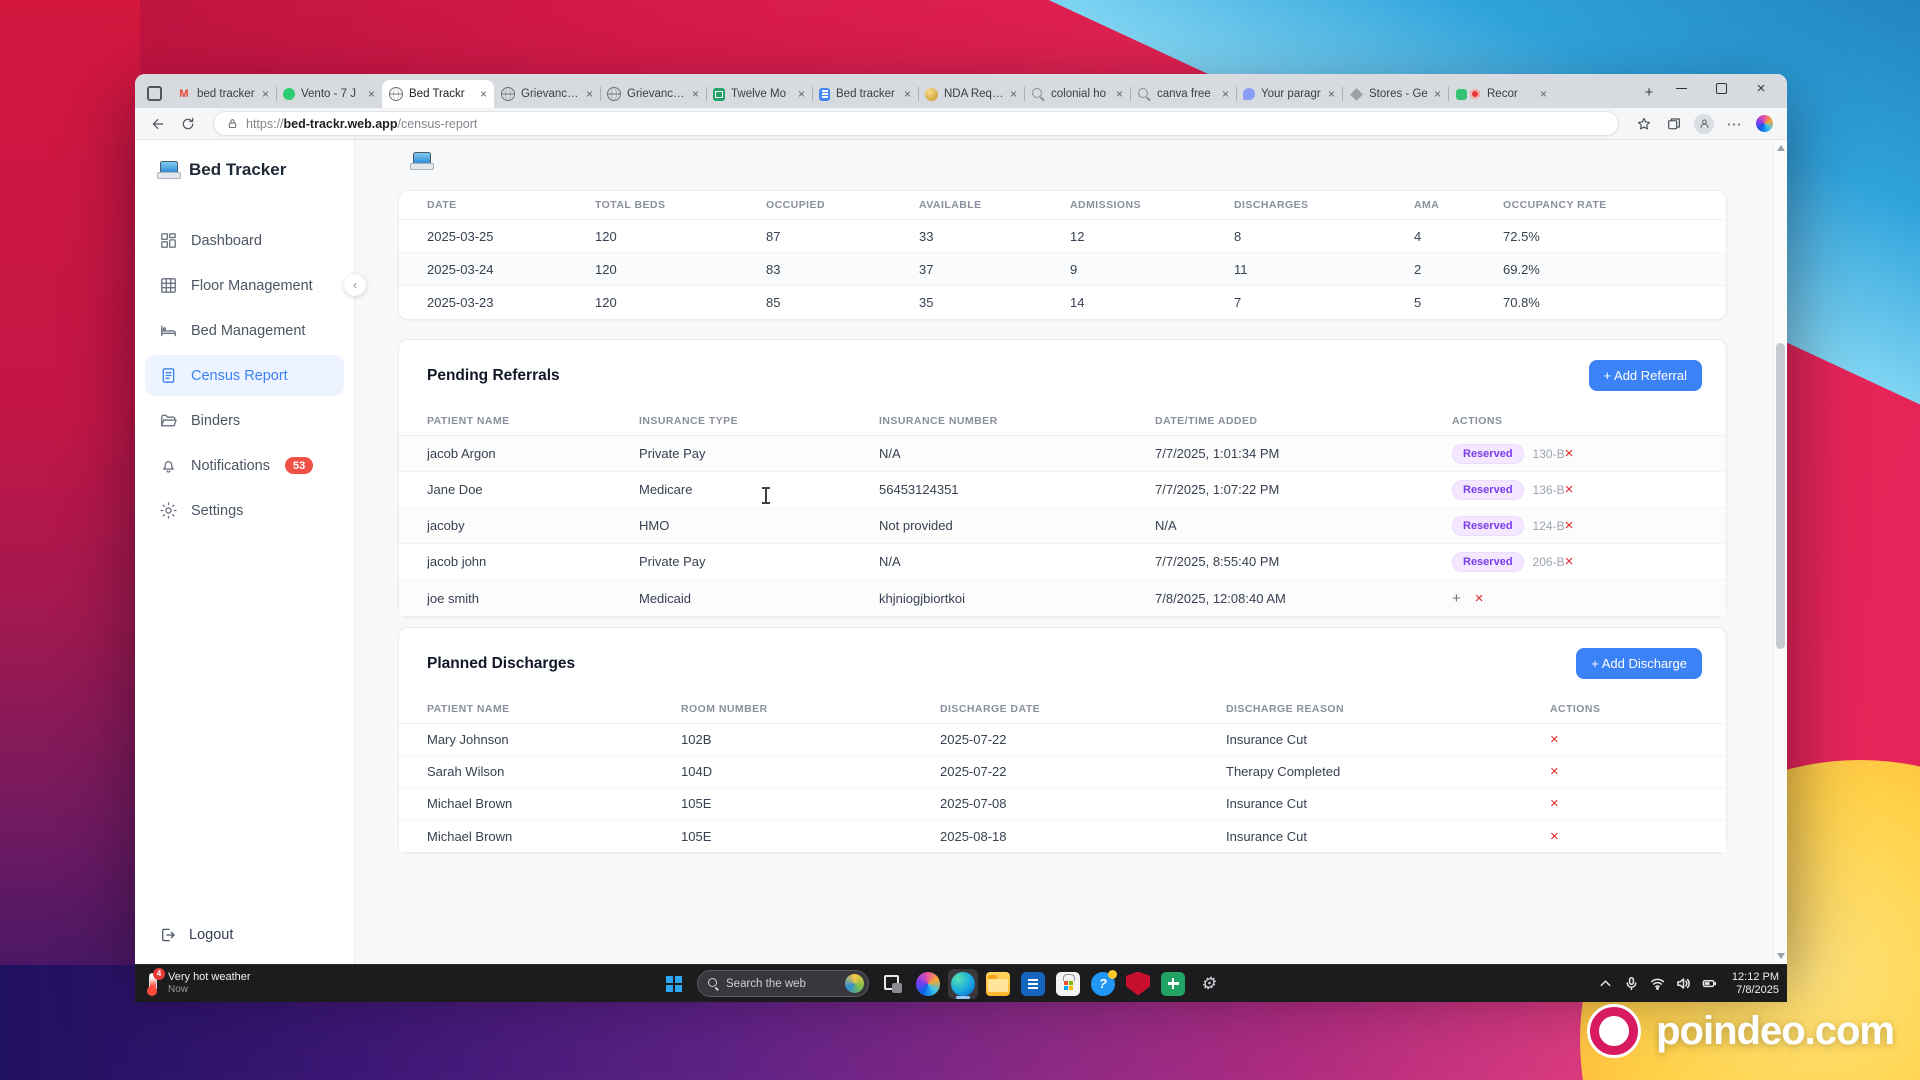 This screenshot has width=1920, height=1080. I want to click on sidebar-item: Settings, so click(244, 510).